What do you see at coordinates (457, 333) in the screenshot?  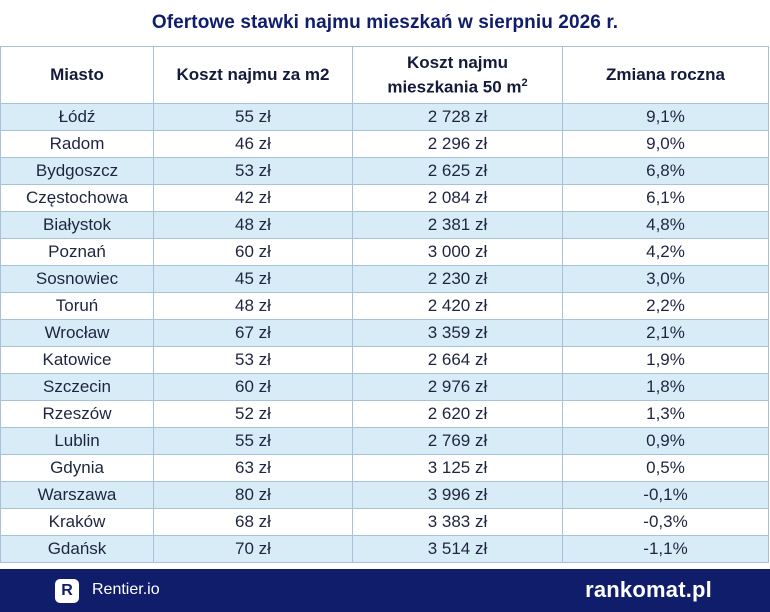 I see `cell-cost-flat: 3 359 zł` at bounding box center [457, 333].